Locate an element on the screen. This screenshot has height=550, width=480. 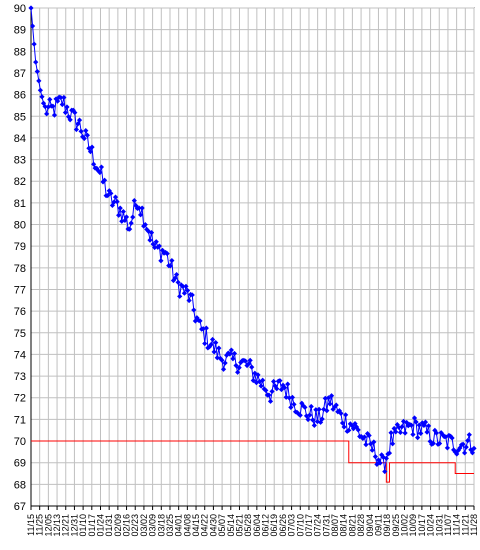
y-tick-label: 69 is located at coordinates (20, 464).